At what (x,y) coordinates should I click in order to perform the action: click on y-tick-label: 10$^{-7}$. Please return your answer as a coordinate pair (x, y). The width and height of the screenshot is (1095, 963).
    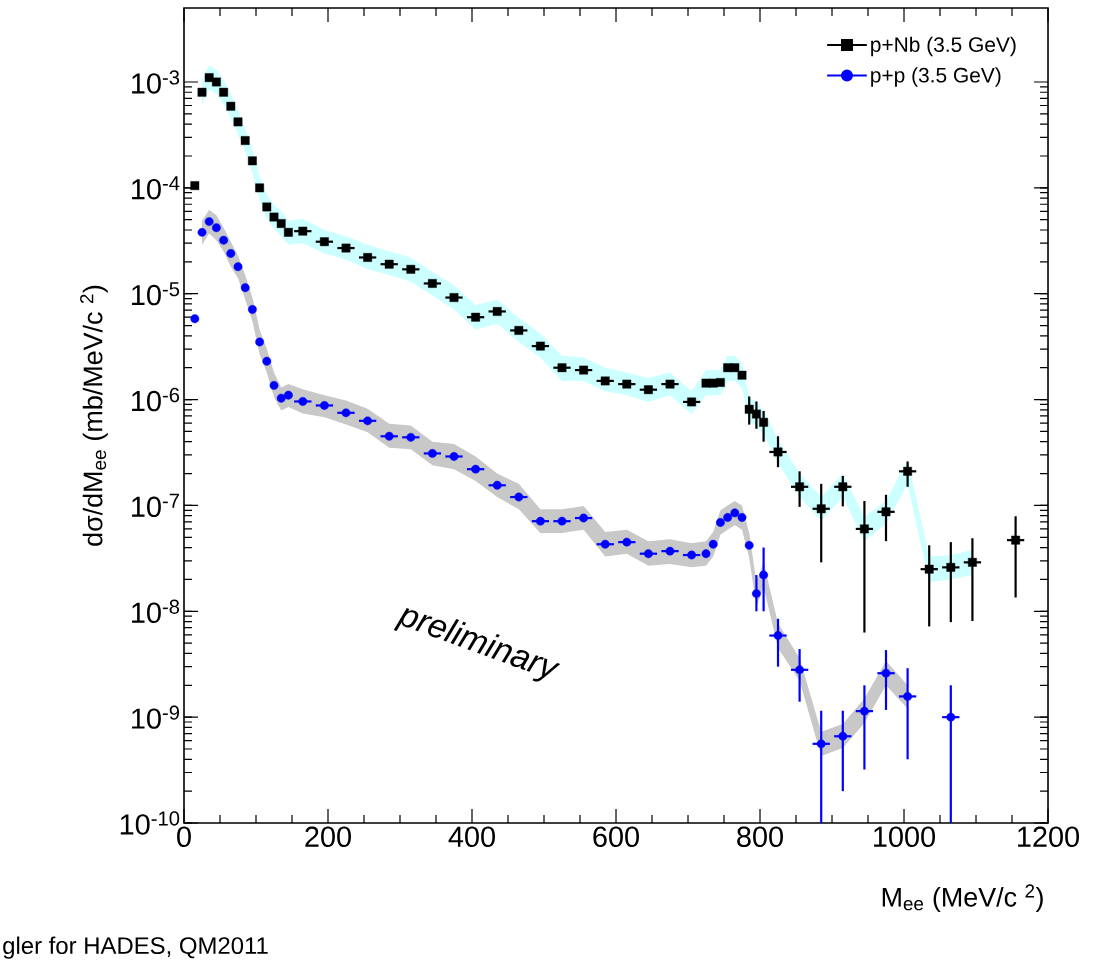
    Looking at the image, I should click on (155, 505).